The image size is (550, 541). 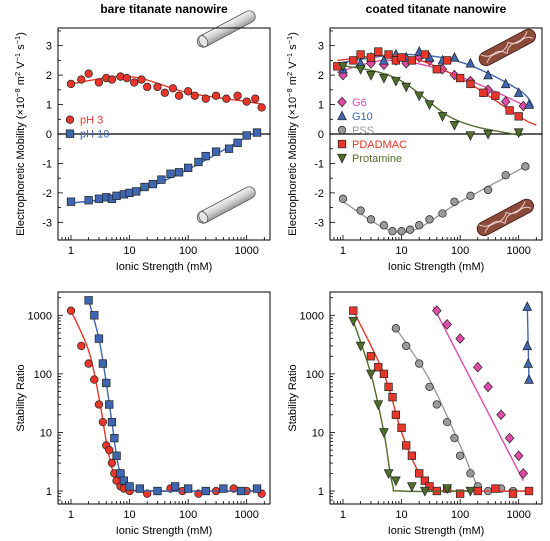 What do you see at coordinates (321, 47) in the screenshot?
I see `y-tick-label: 3` at bounding box center [321, 47].